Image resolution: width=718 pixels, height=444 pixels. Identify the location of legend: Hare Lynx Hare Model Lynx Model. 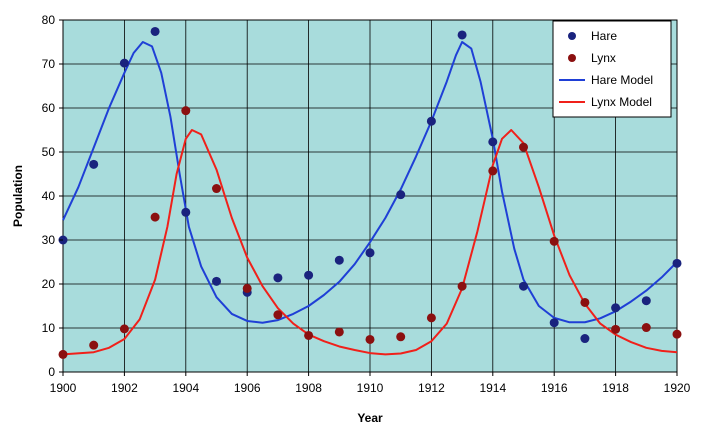
(612, 69).